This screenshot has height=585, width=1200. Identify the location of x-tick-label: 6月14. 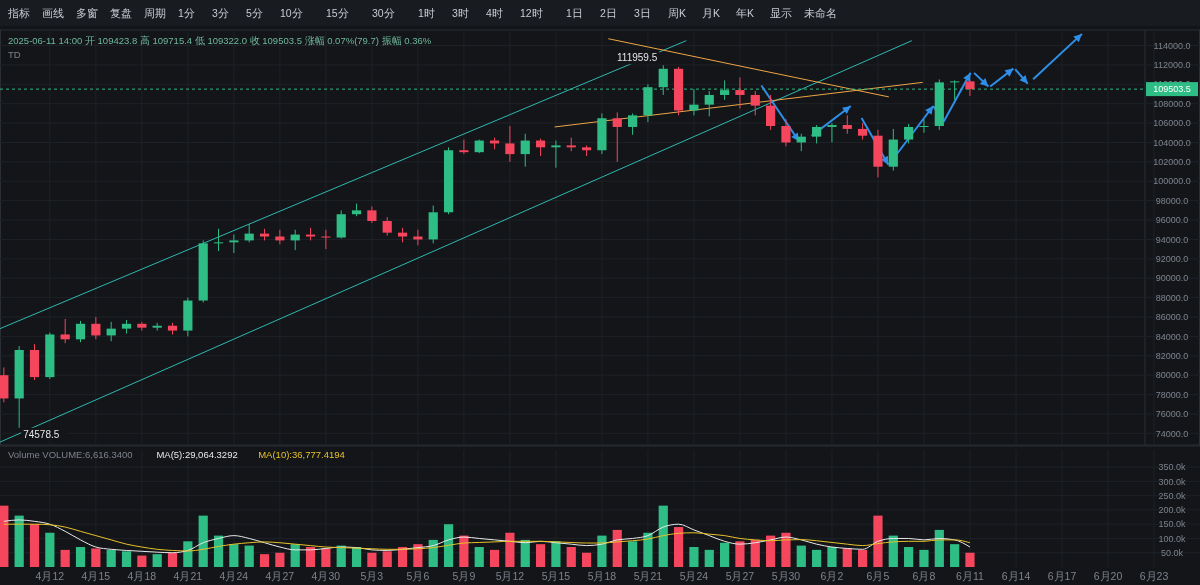
(1016, 576).